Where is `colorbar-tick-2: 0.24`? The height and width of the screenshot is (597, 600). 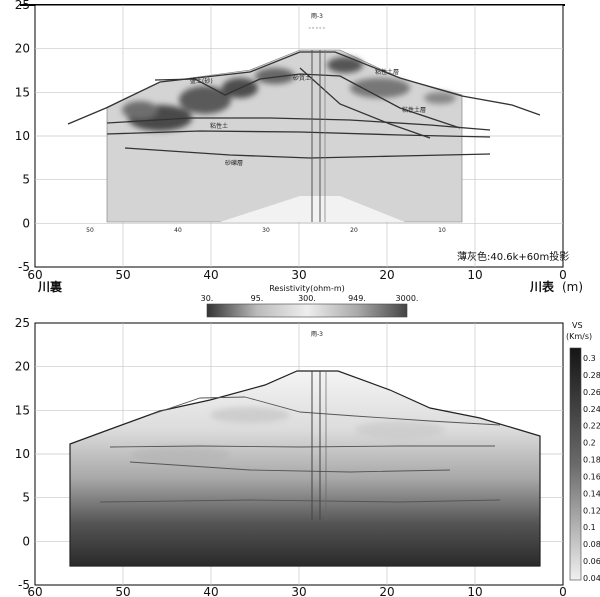
colorbar-tick-2: 0.24 is located at coordinates (591, 409).